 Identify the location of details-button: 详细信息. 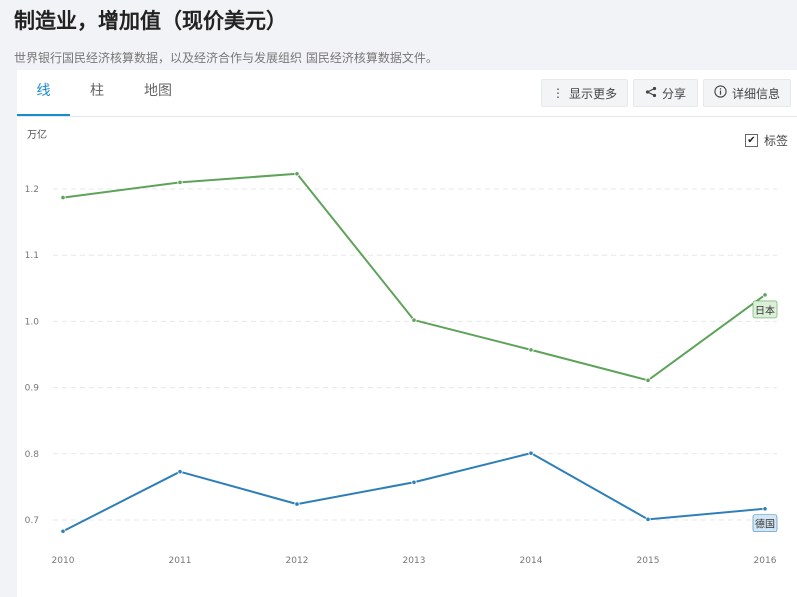
(747, 93).